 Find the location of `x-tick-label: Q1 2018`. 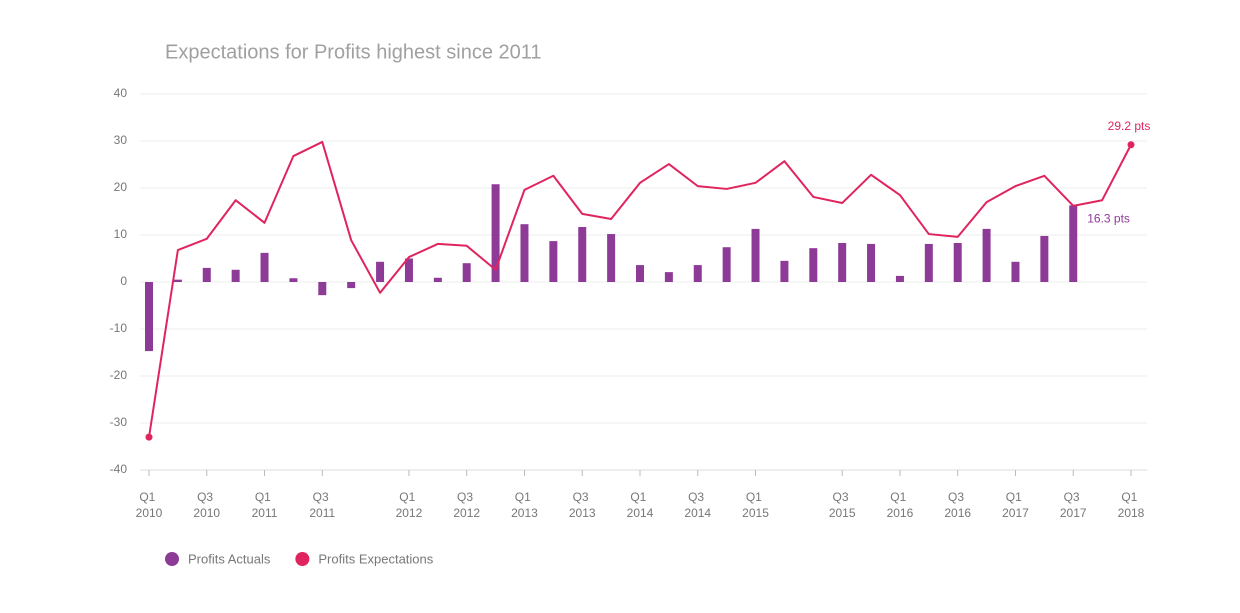

x-tick-label: Q1 2018 is located at coordinates (1131, 505).